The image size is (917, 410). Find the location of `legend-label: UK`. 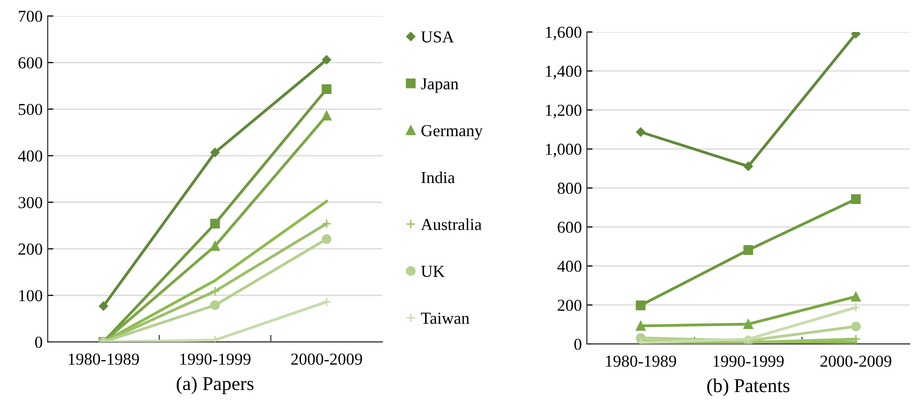

legend-label: UK is located at coordinates (433, 271).